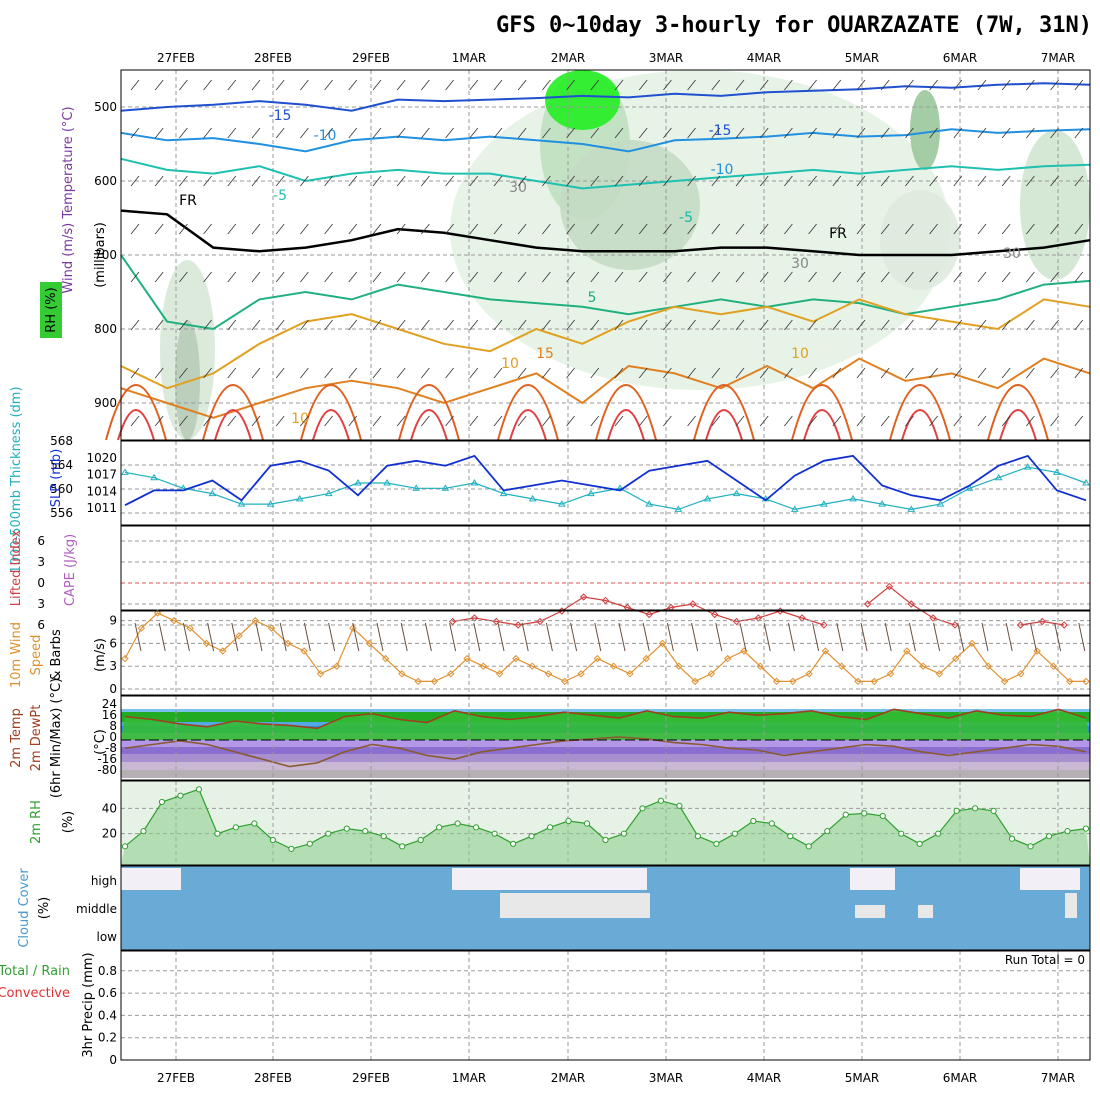  What do you see at coordinates (188, 201) in the screenshot?
I see `contour-label: FR` at bounding box center [188, 201].